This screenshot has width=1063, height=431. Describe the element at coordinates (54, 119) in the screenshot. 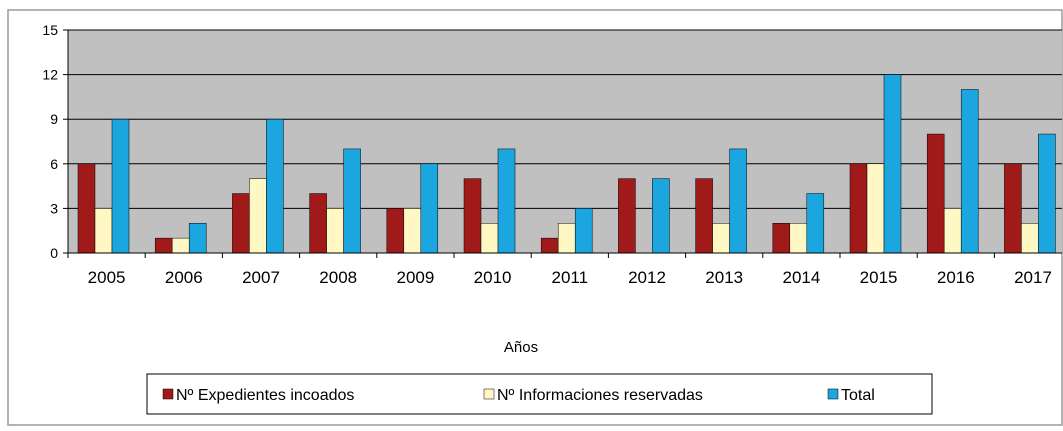

I see `y-tick-label: 9` at that location.